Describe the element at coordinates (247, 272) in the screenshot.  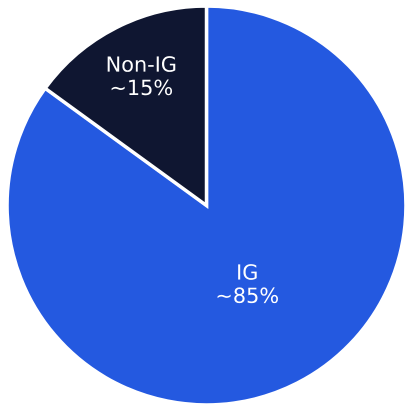
I see `slice-label: IG` at that location.